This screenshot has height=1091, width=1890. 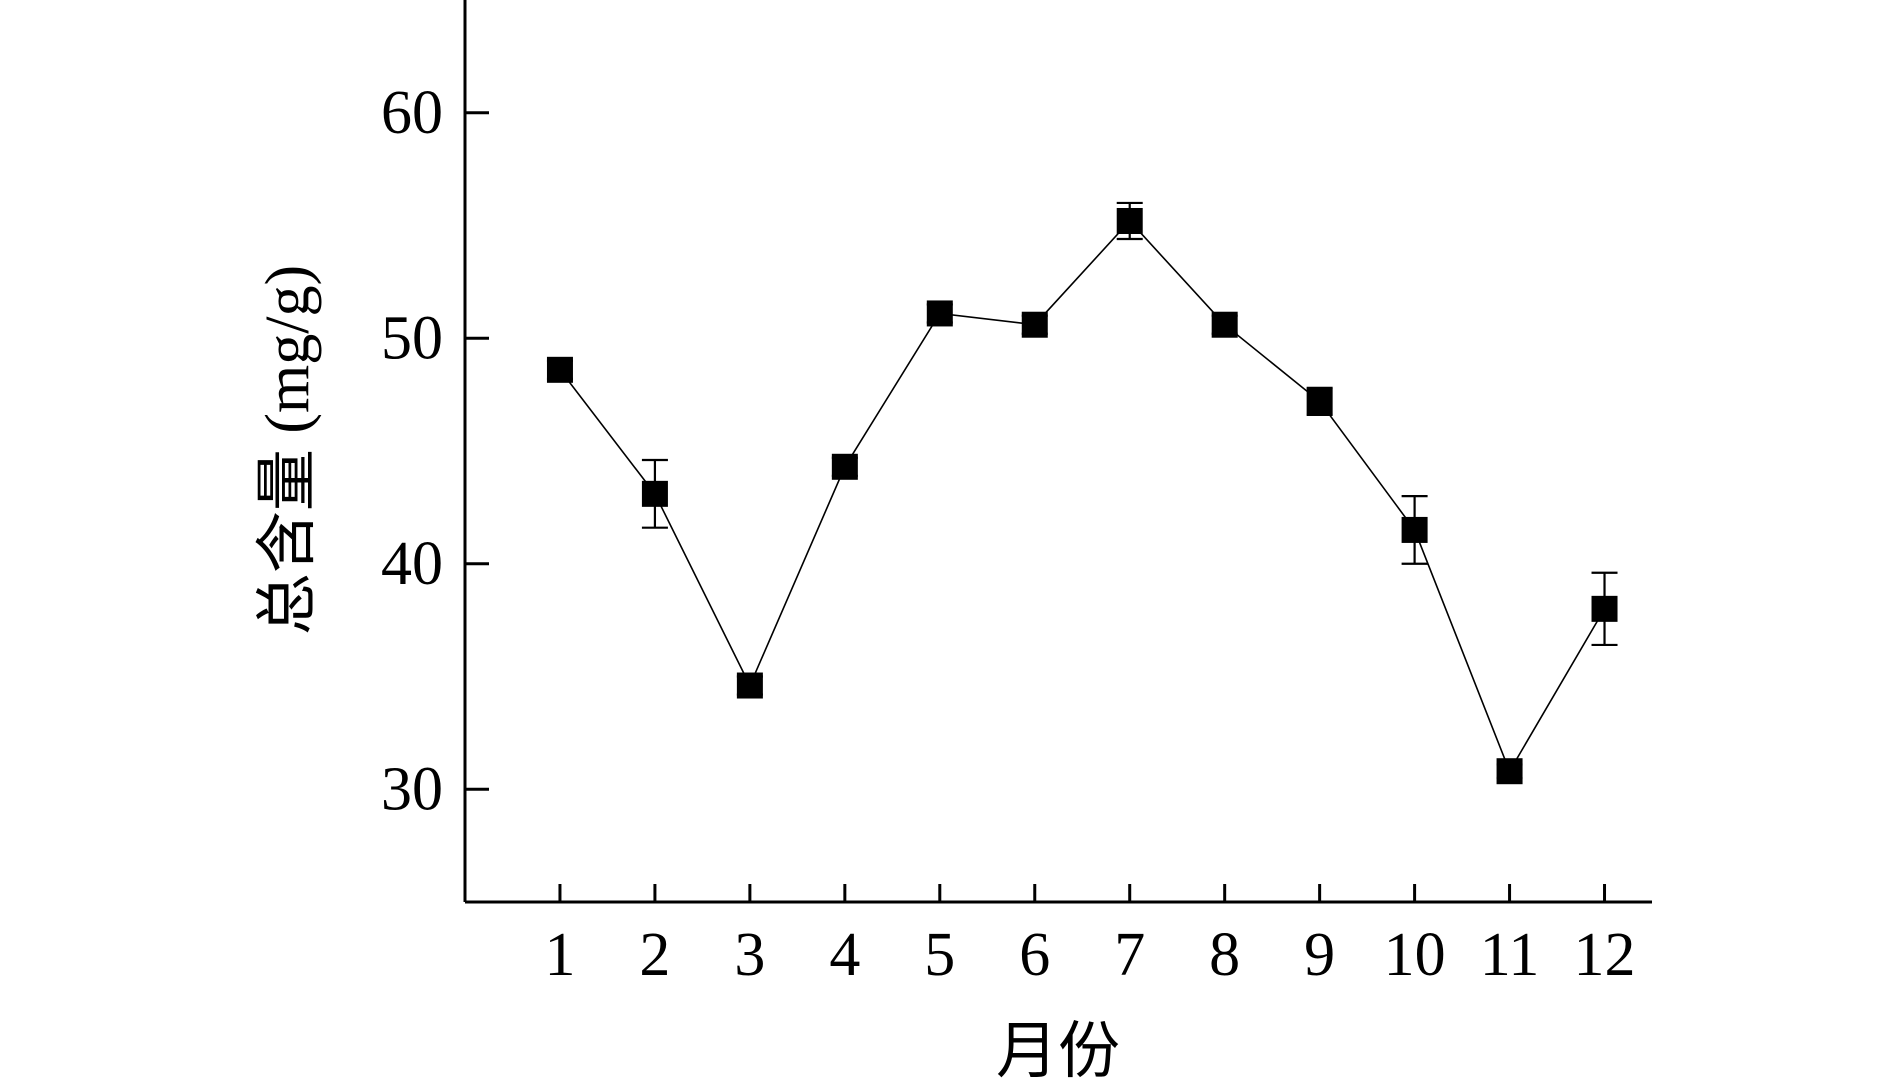 What do you see at coordinates (412, 564) in the screenshot?
I see `y-tick-label: 40` at bounding box center [412, 564].